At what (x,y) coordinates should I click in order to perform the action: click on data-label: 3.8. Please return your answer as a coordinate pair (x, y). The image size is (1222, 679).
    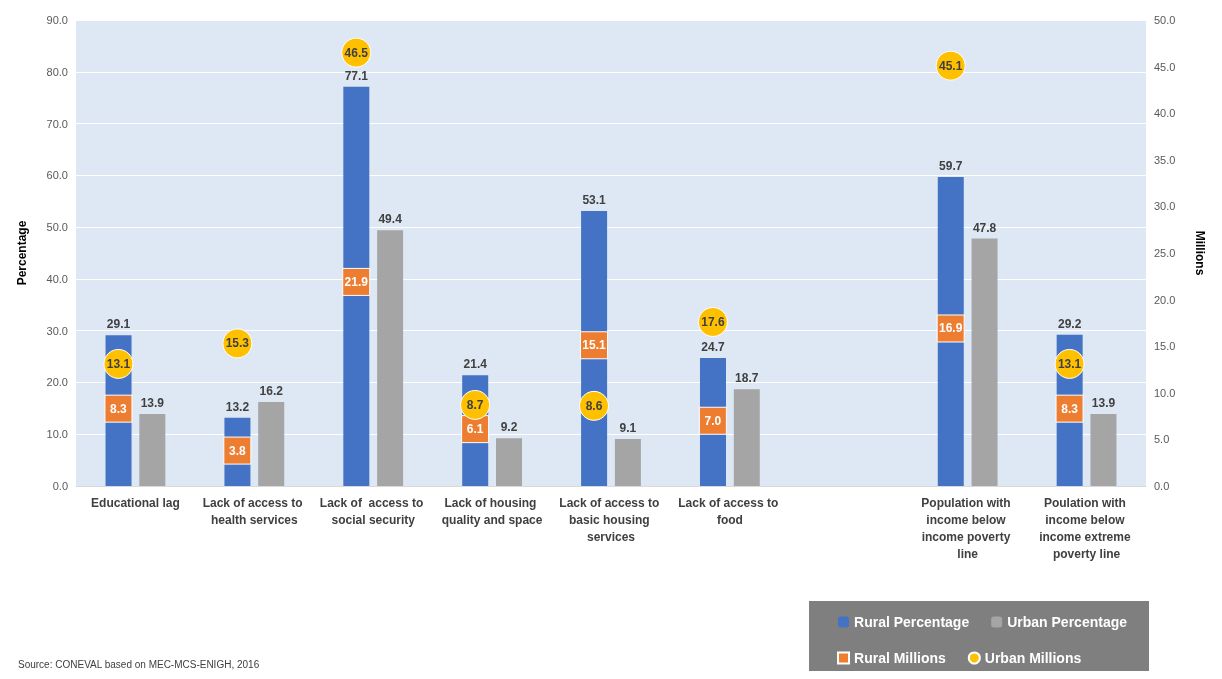
    Looking at the image, I should click on (237, 450).